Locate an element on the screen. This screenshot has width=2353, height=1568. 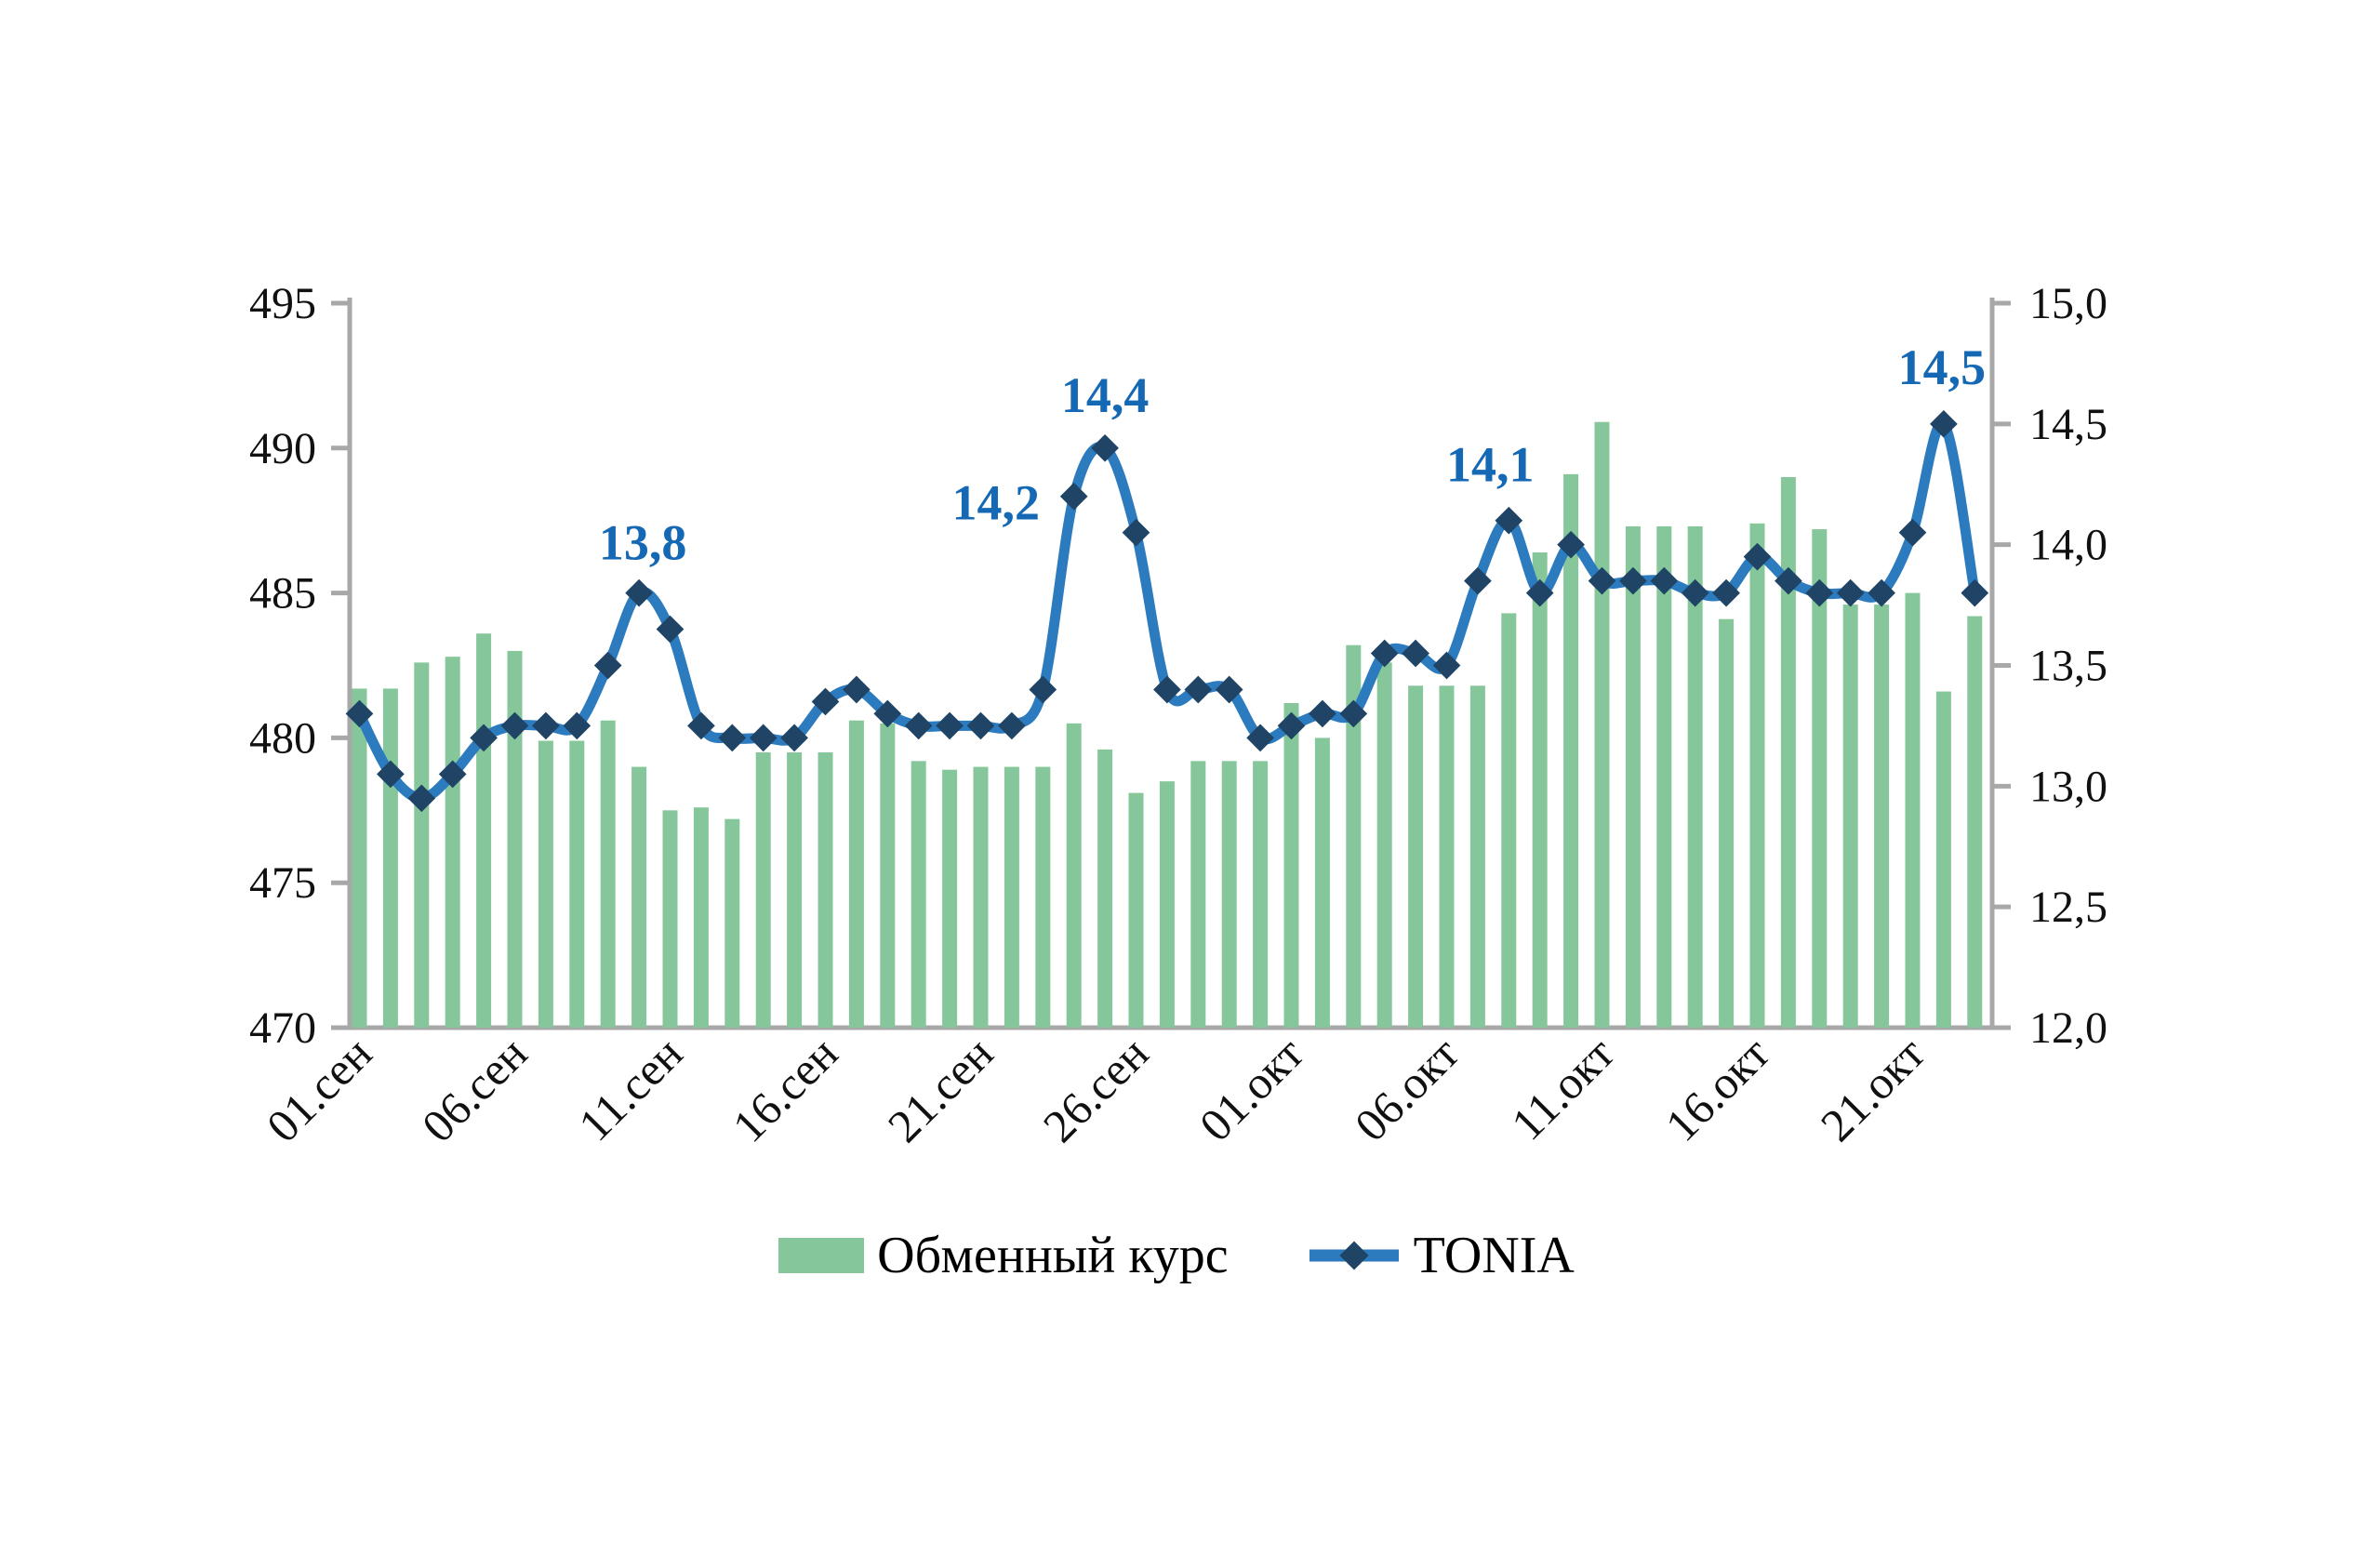
x-axis-tick-label: 16.сен is located at coordinates (785, 1089).